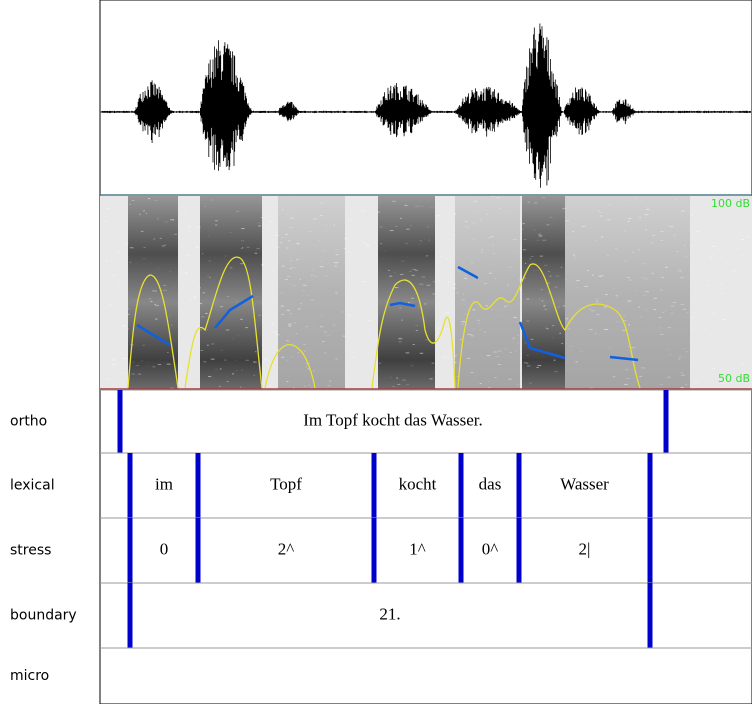  Describe the element at coordinates (468, 272) in the screenshot. I see `pitch-curve` at that location.